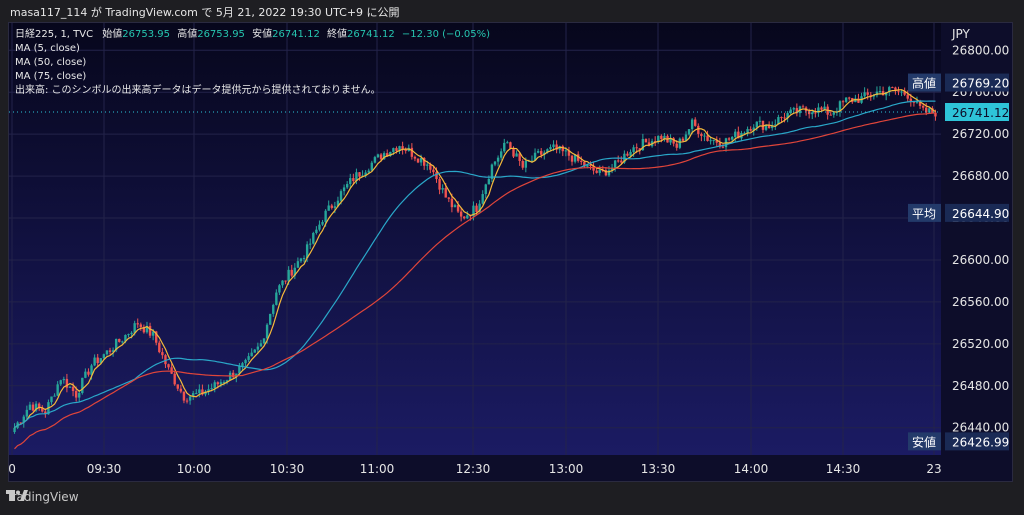 This screenshot has height=515, width=1024. I want to click on x-tick-label: 13:30, so click(658, 469).